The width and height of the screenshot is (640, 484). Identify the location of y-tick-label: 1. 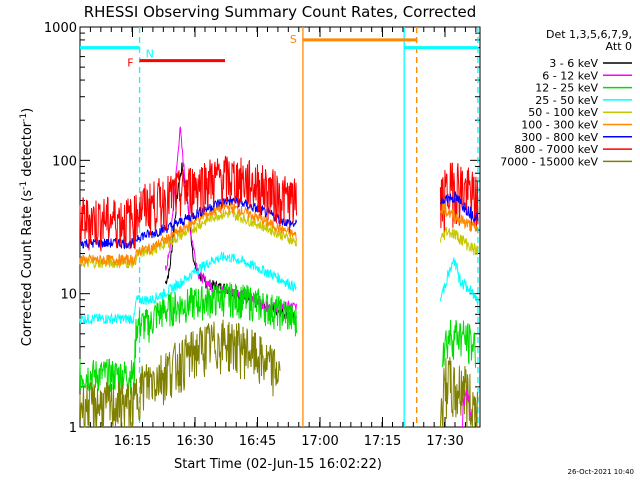
(73, 428).